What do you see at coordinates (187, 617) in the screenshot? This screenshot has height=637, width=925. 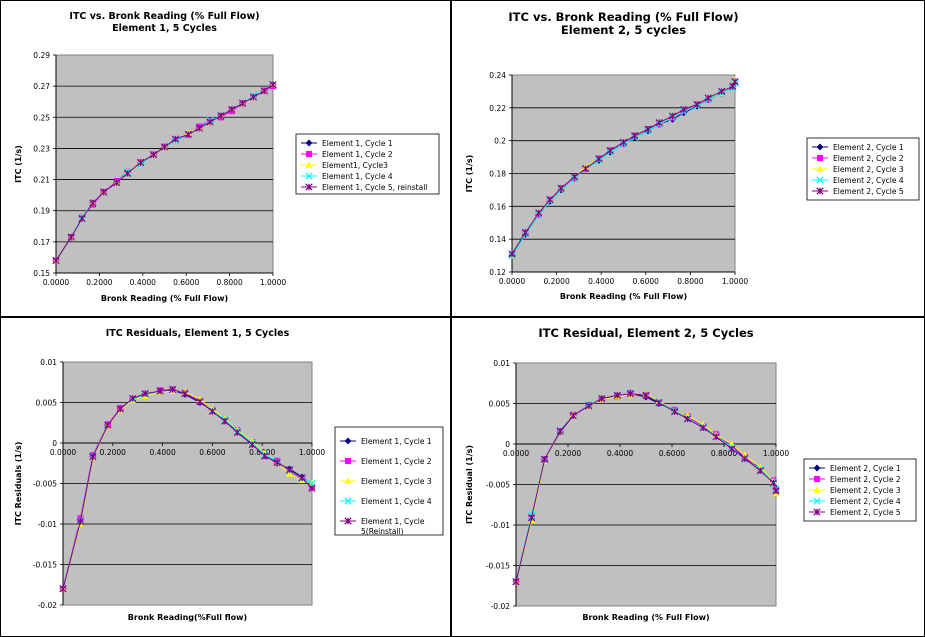 I see `x-axis-label: Bronk Reading(%Full flow)` at bounding box center [187, 617].